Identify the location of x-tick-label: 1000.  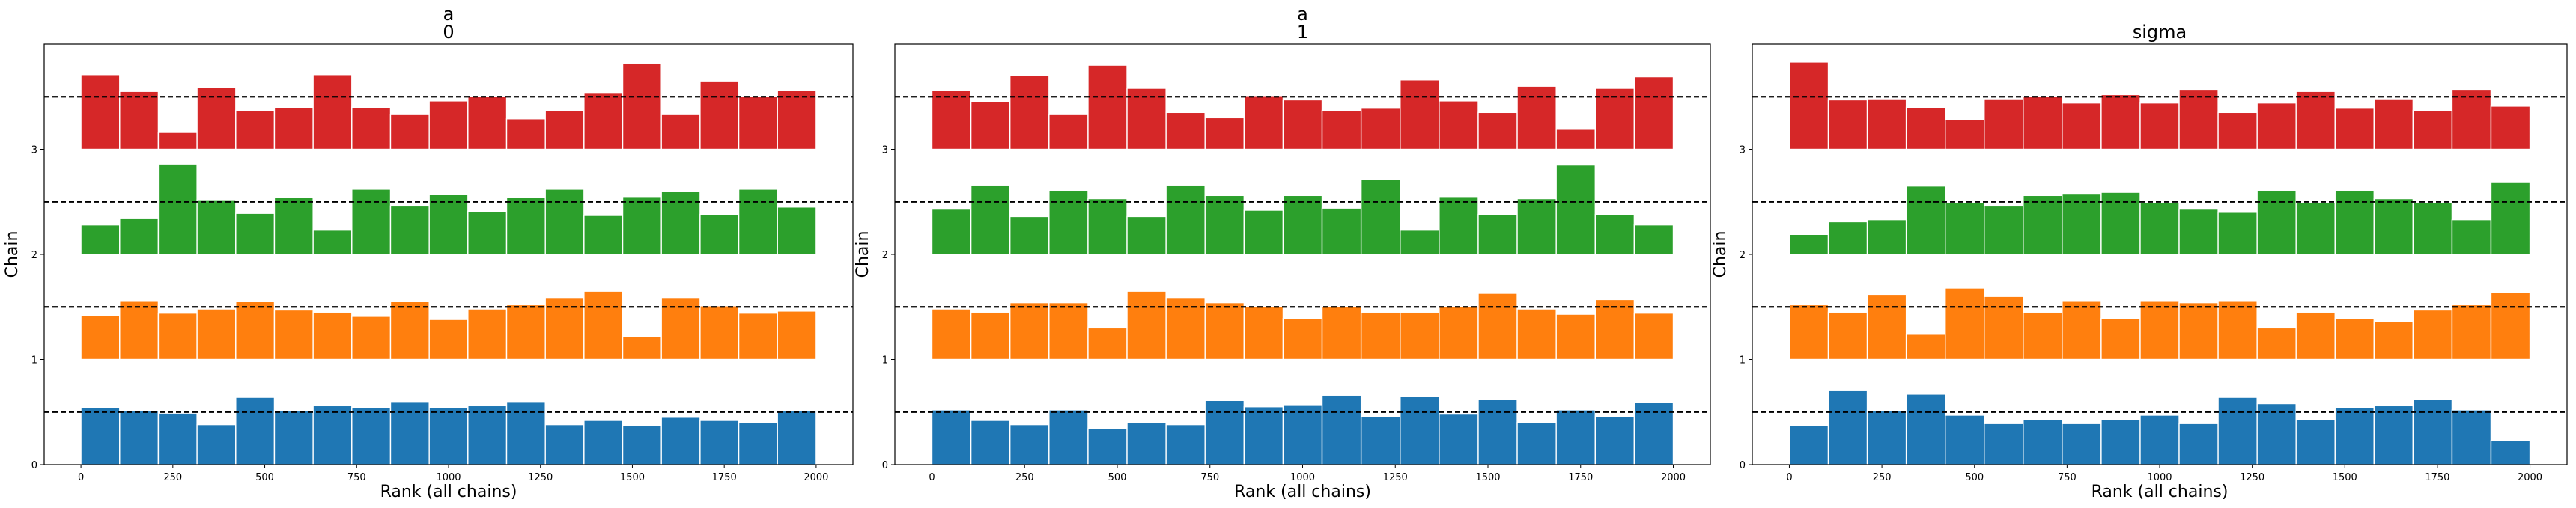
(448, 477).